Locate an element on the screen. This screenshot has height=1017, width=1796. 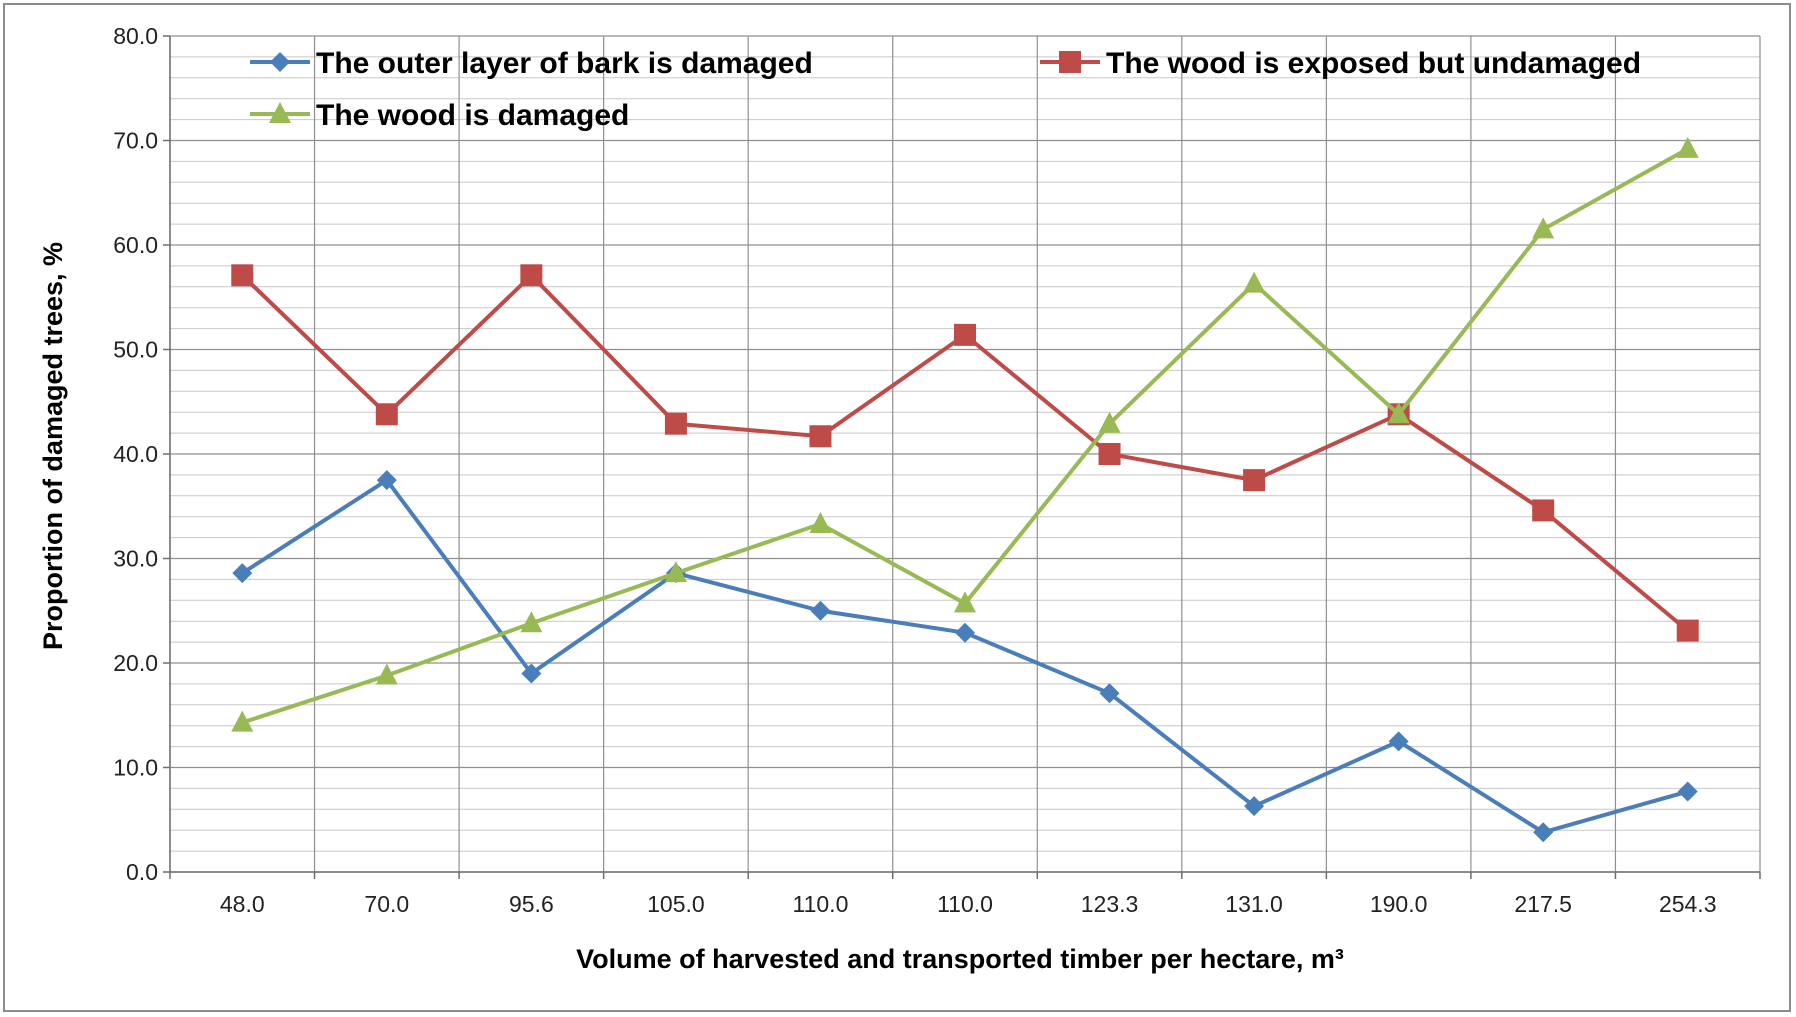
y-tick-label: 50.0 is located at coordinates (135, 350).